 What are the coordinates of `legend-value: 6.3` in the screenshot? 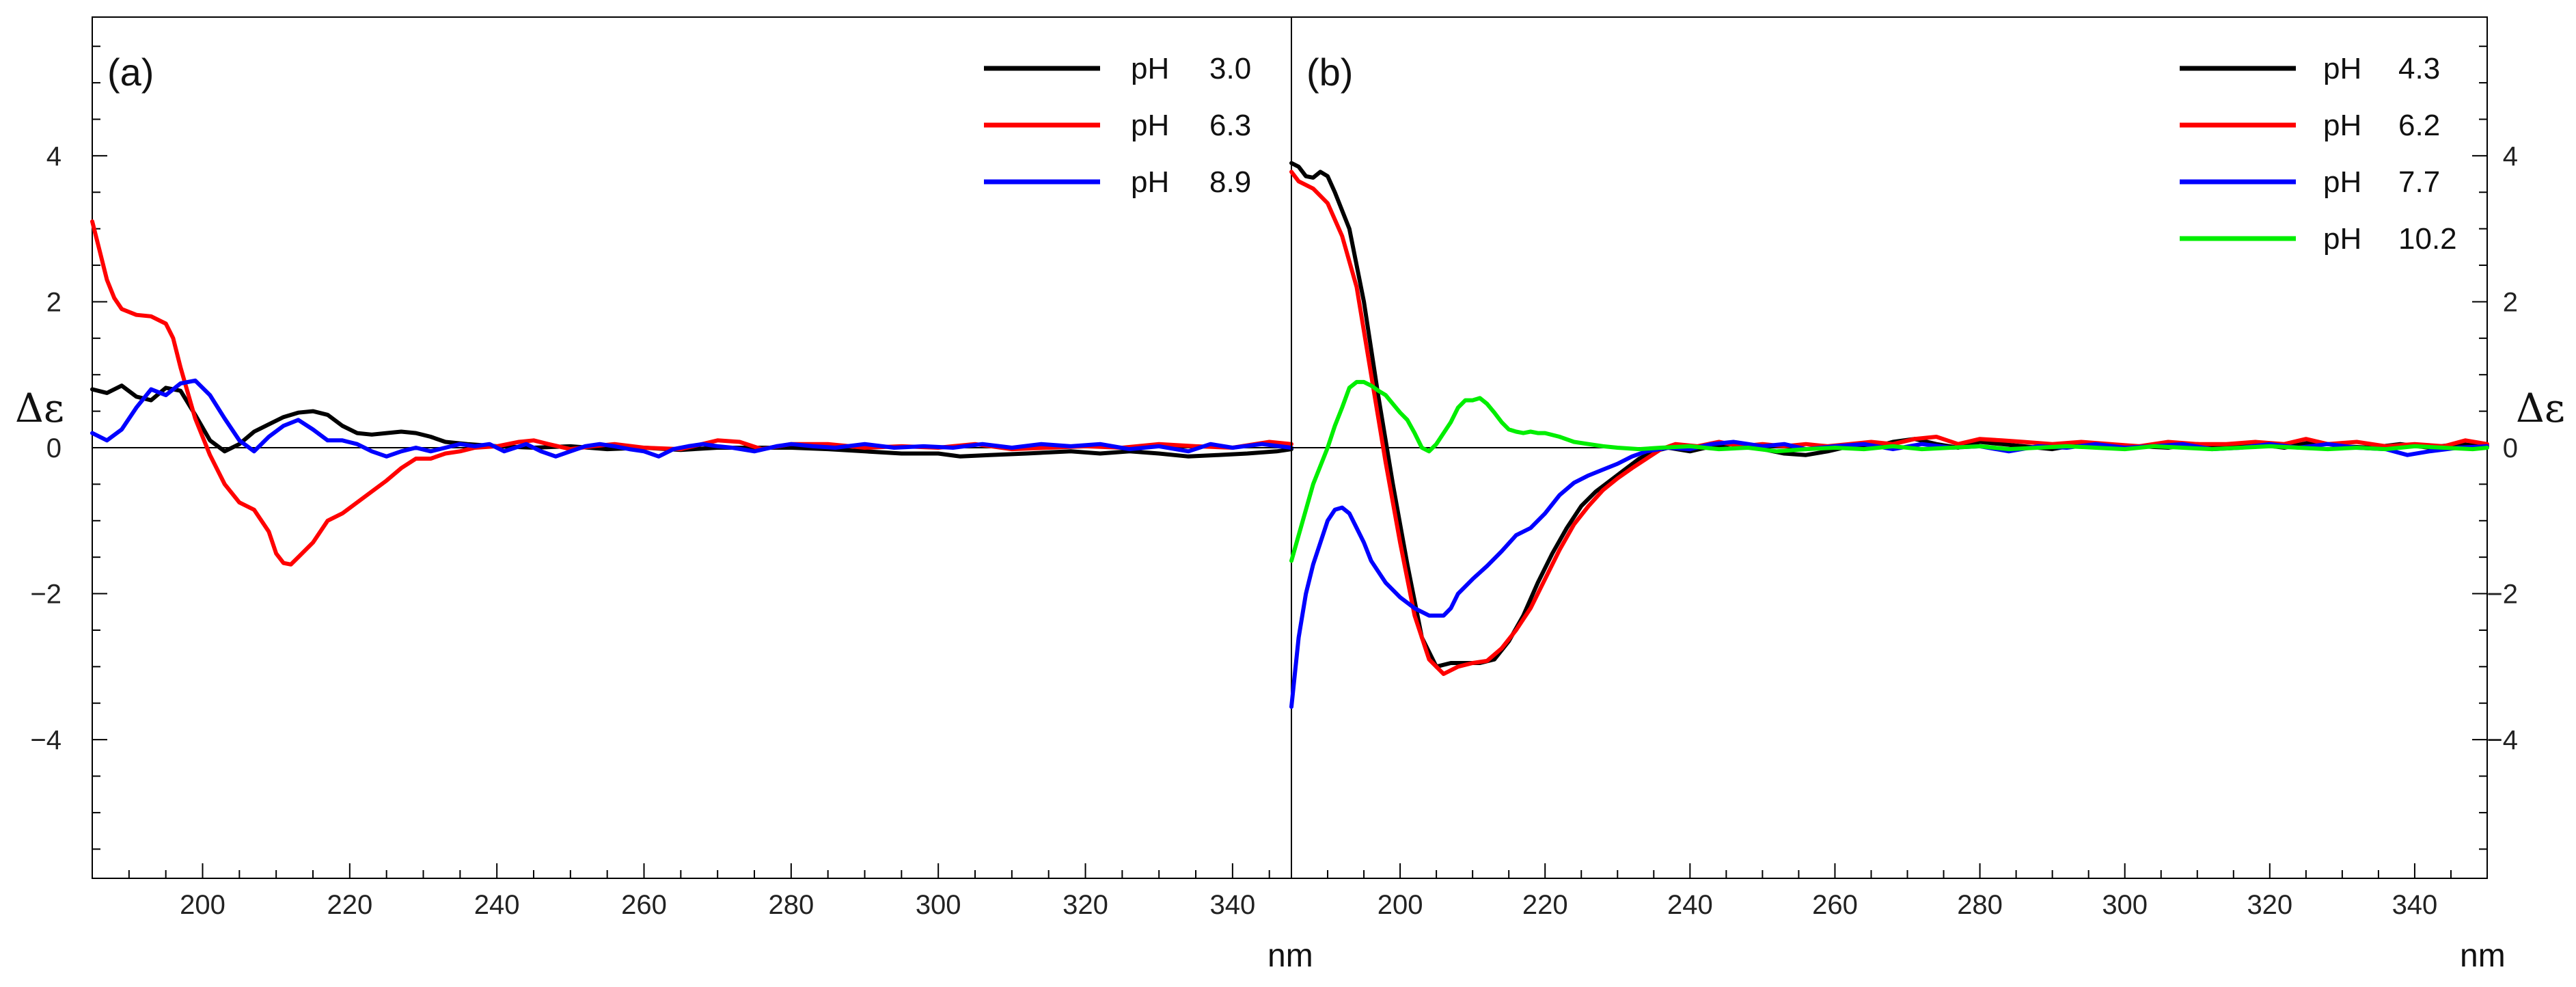 It's located at (1230, 125).